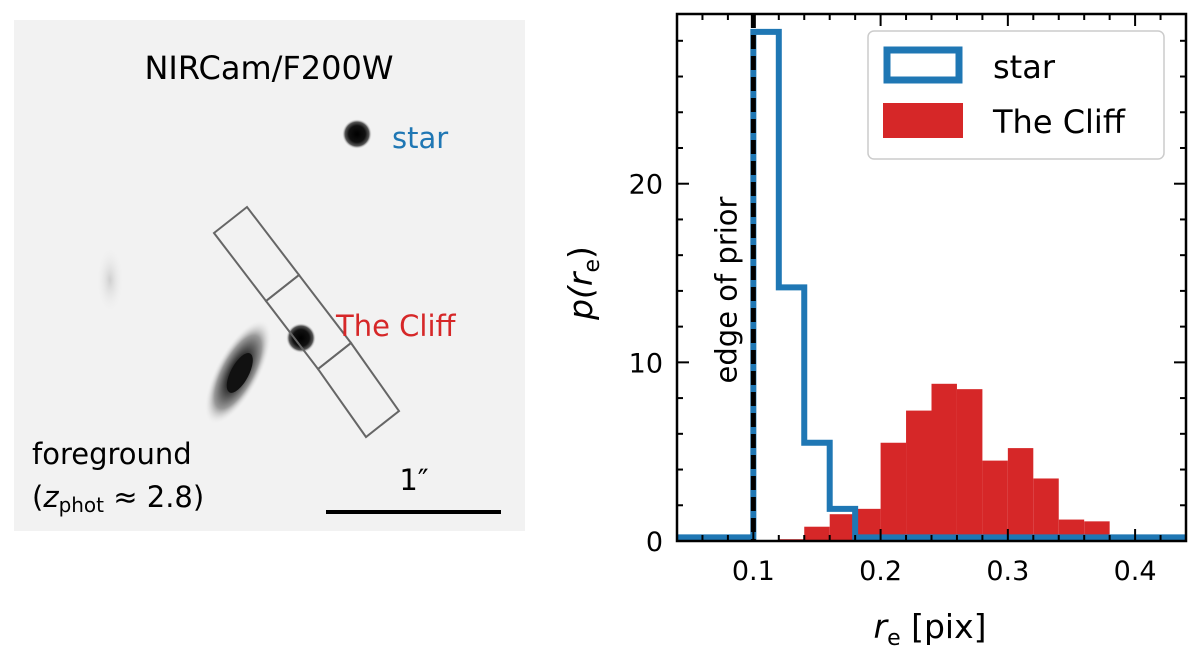 The width and height of the screenshot is (1200, 667). Describe the element at coordinates (110, 280) in the screenshot. I see `faint-source` at that location.